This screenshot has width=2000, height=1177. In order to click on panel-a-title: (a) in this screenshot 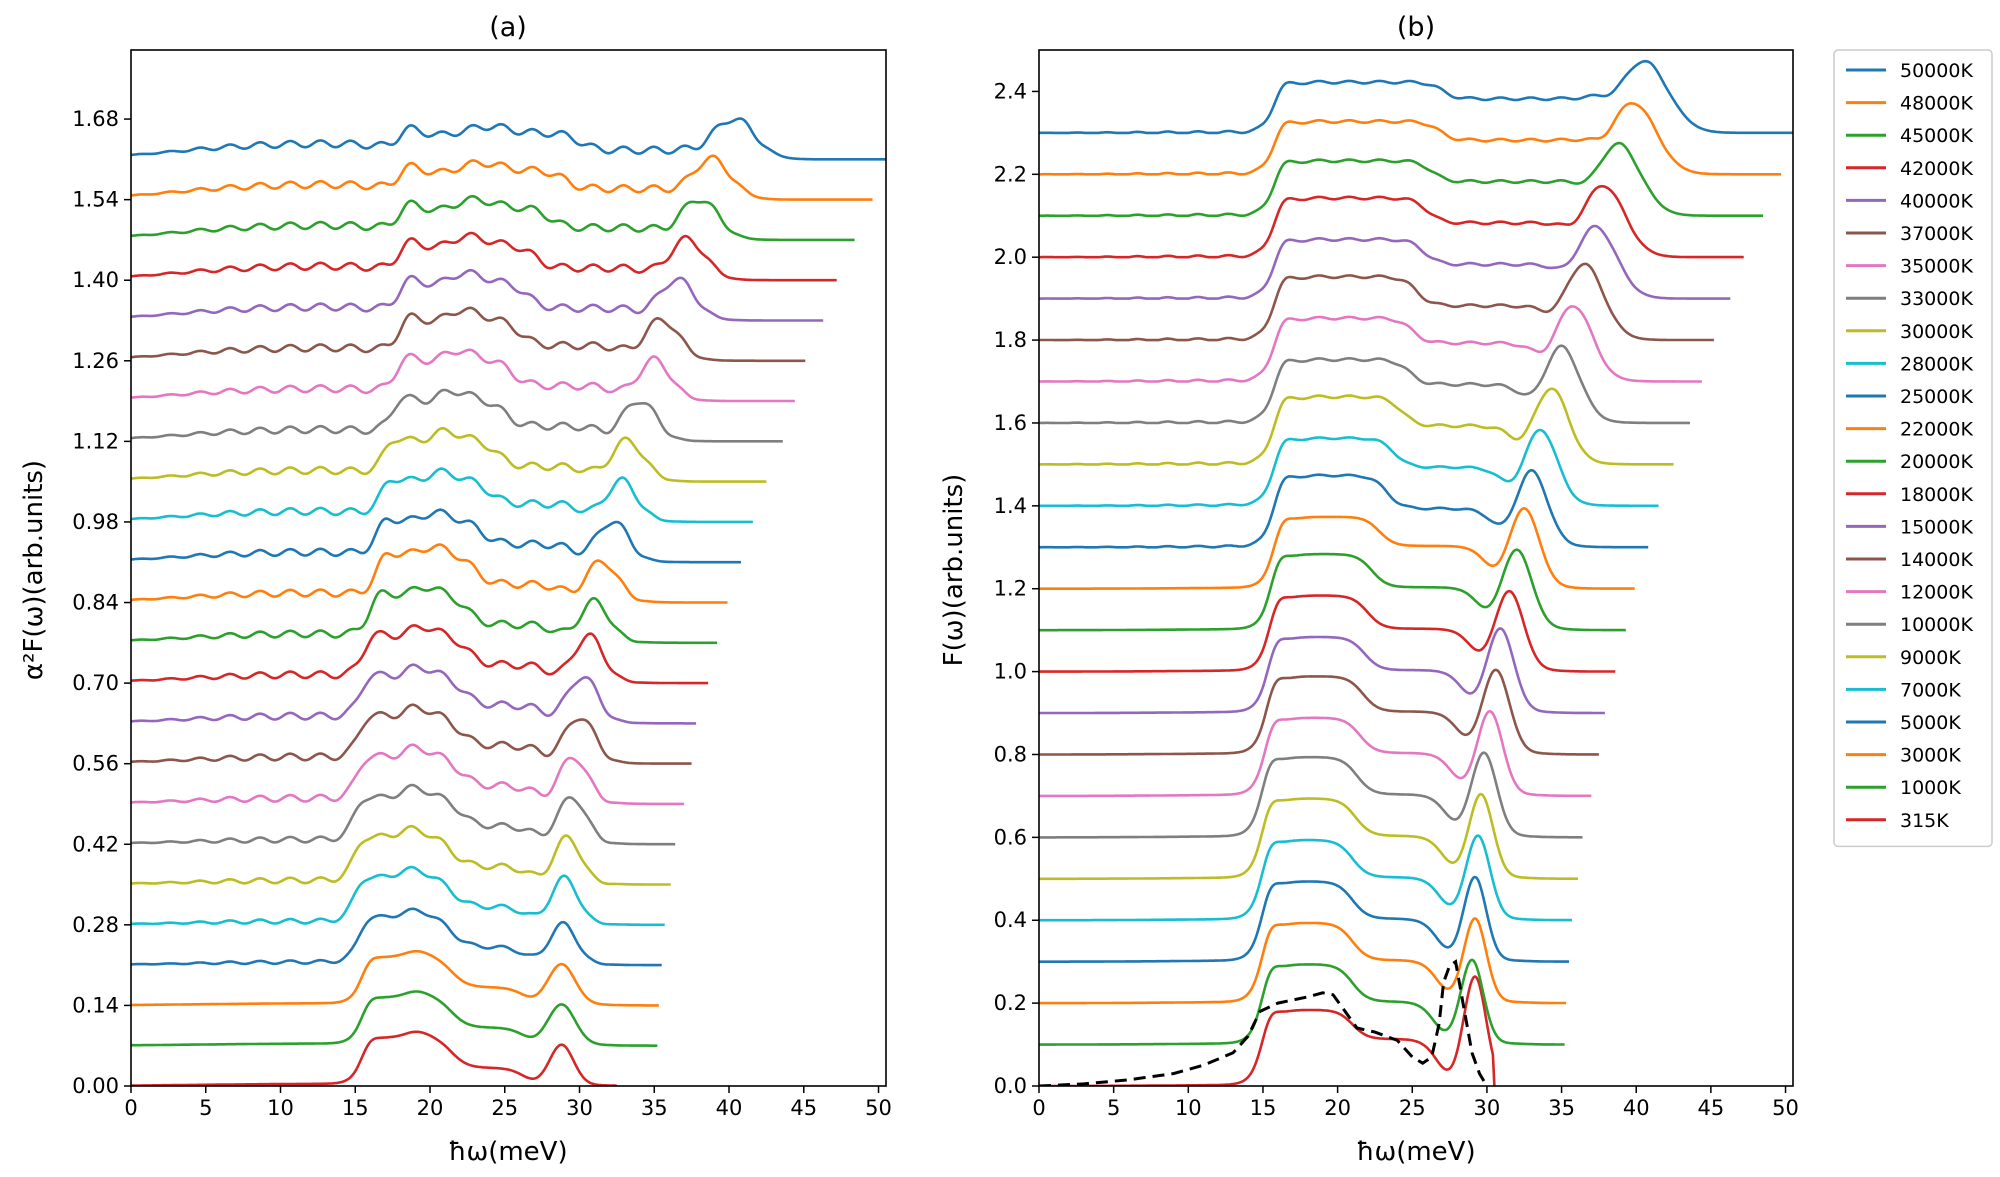, I will do `click(508, 27)`.